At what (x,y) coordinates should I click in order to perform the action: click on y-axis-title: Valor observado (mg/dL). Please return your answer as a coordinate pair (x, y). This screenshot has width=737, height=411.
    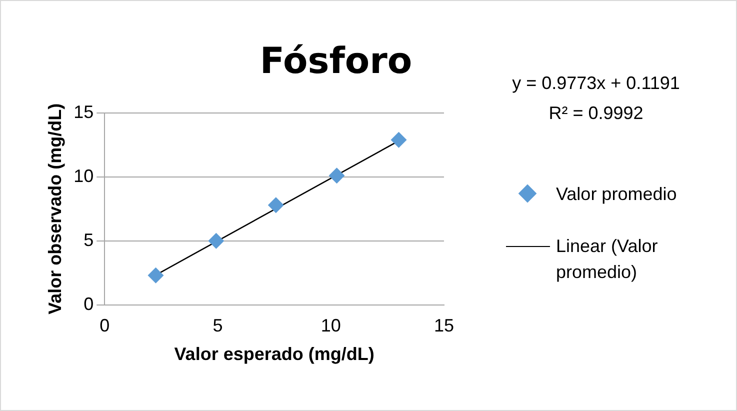
    Looking at the image, I should click on (54, 208).